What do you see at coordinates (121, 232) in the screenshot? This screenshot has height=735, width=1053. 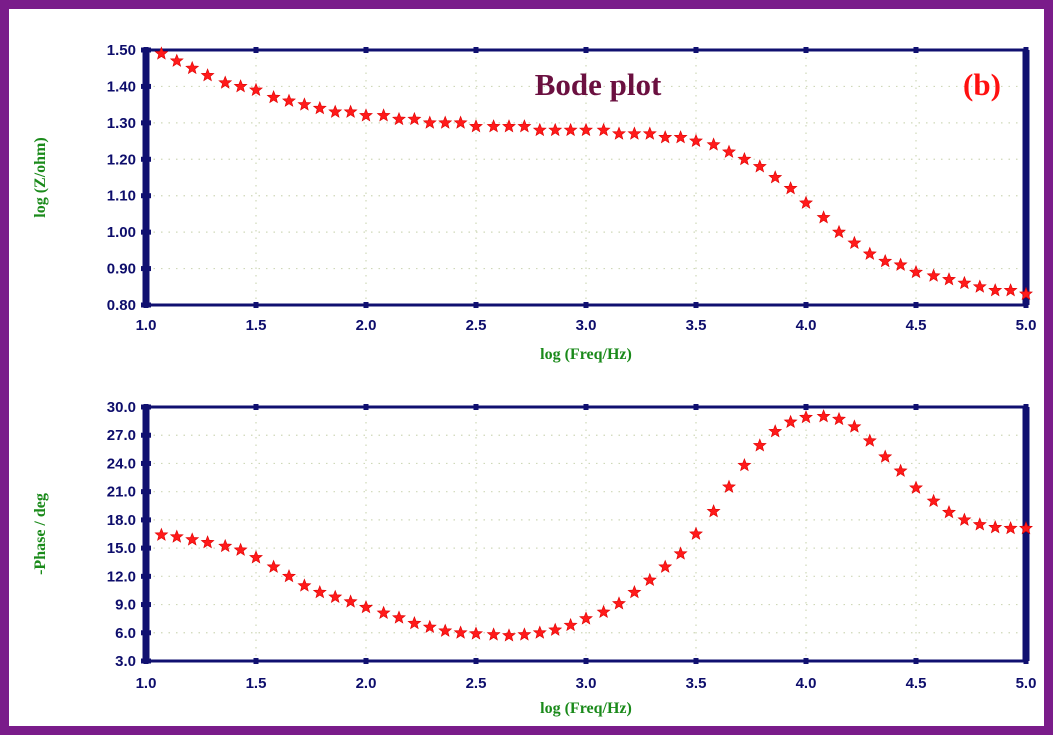 I see `y-tick-label: 1.00` at bounding box center [121, 232].